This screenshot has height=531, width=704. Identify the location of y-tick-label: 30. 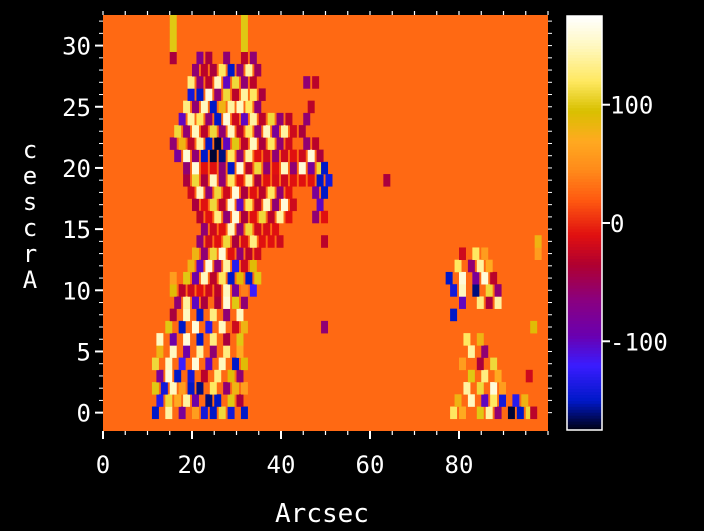
(76, 47).